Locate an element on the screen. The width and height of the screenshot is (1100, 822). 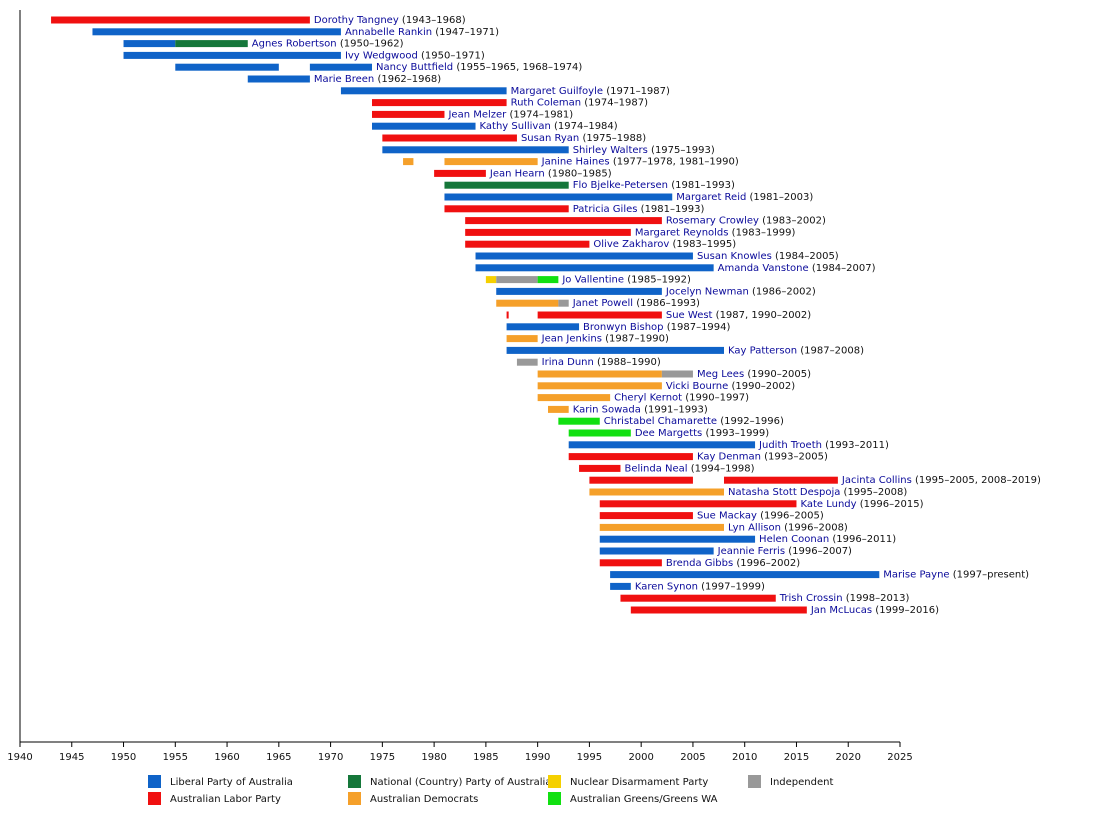
senator-name: Janet Powell is located at coordinates (602, 303).